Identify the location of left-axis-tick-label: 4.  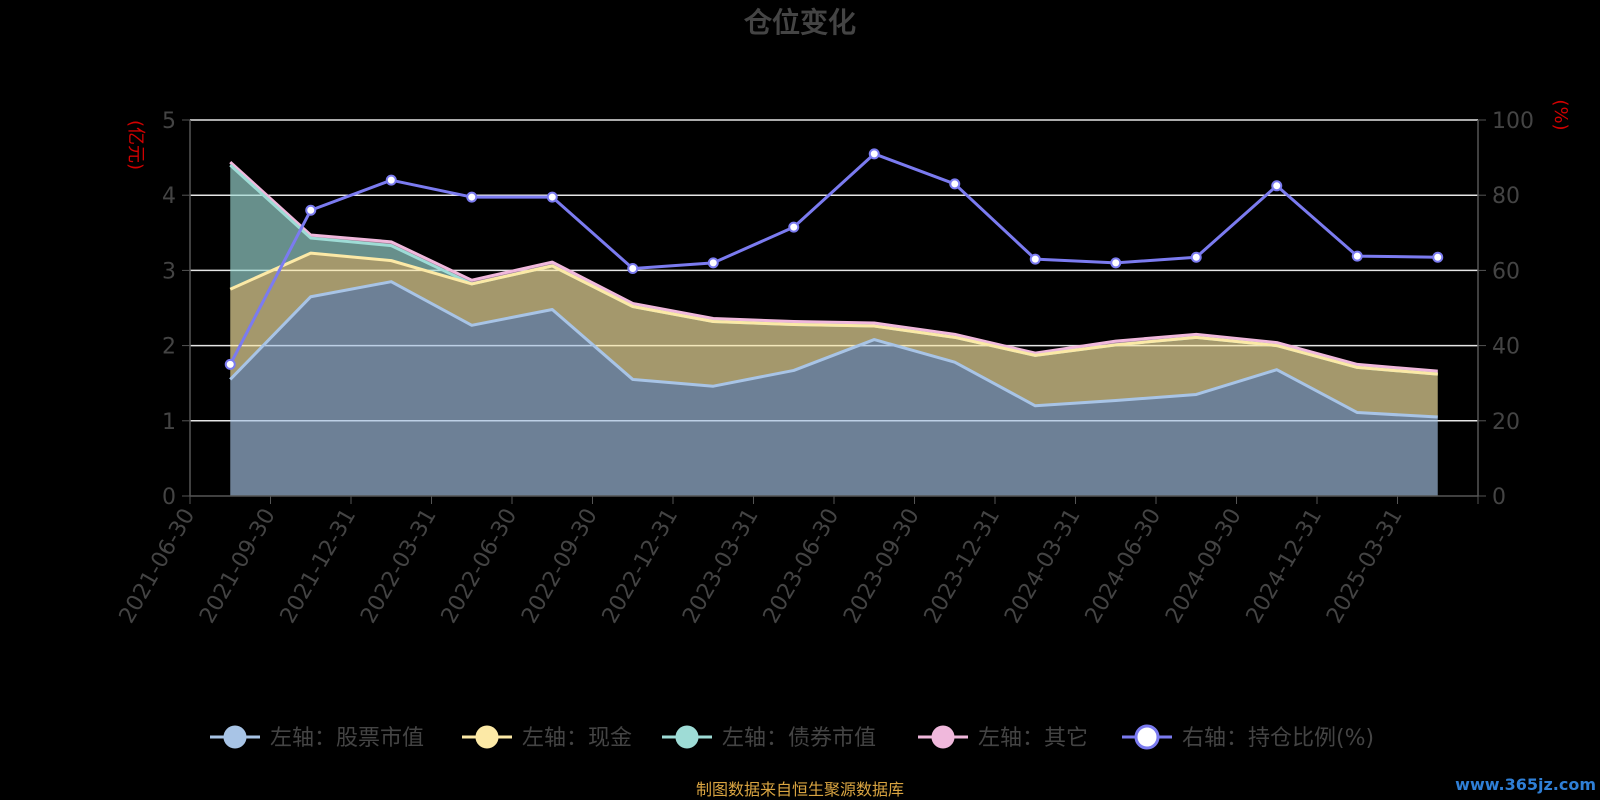
(169, 196).